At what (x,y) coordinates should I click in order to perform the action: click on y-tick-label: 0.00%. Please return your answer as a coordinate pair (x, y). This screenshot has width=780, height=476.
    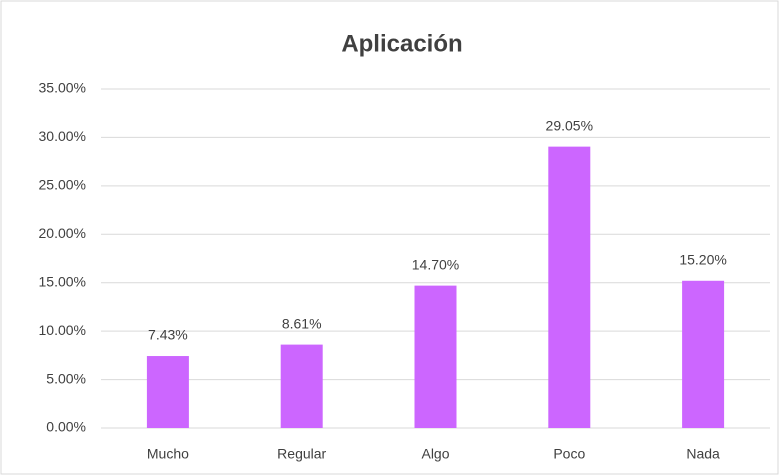
    Looking at the image, I should click on (66, 427).